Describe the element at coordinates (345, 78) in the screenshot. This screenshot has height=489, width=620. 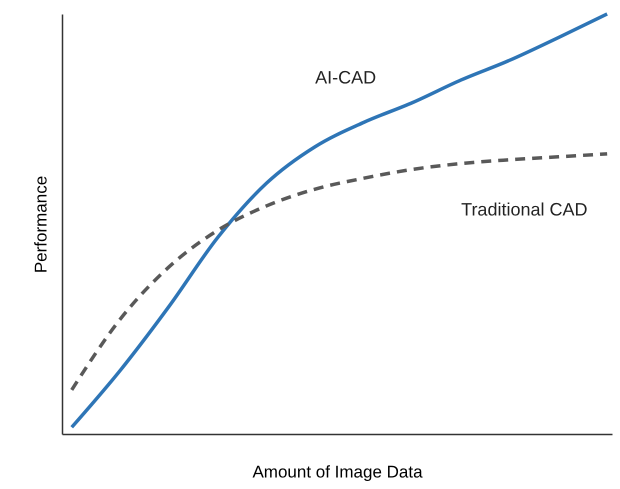
I see `series-label: AI-CAD` at that location.